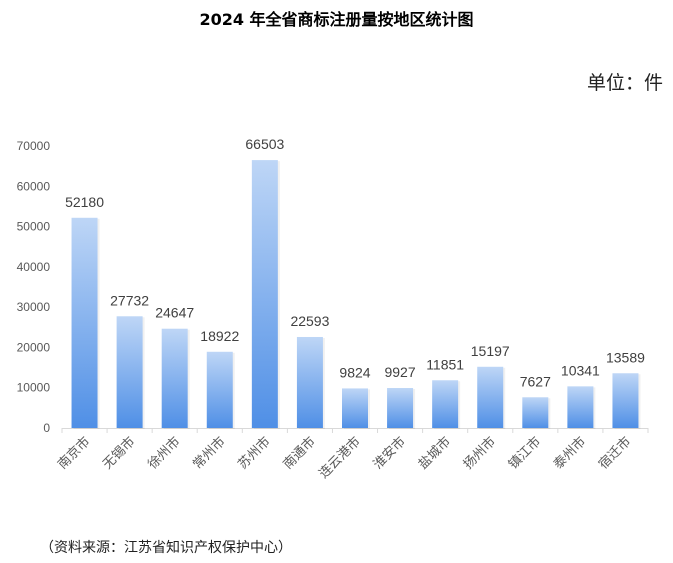 Image resolution: width=673 pixels, height=563 pixels. I want to click on data-label: 9824, so click(354, 372).